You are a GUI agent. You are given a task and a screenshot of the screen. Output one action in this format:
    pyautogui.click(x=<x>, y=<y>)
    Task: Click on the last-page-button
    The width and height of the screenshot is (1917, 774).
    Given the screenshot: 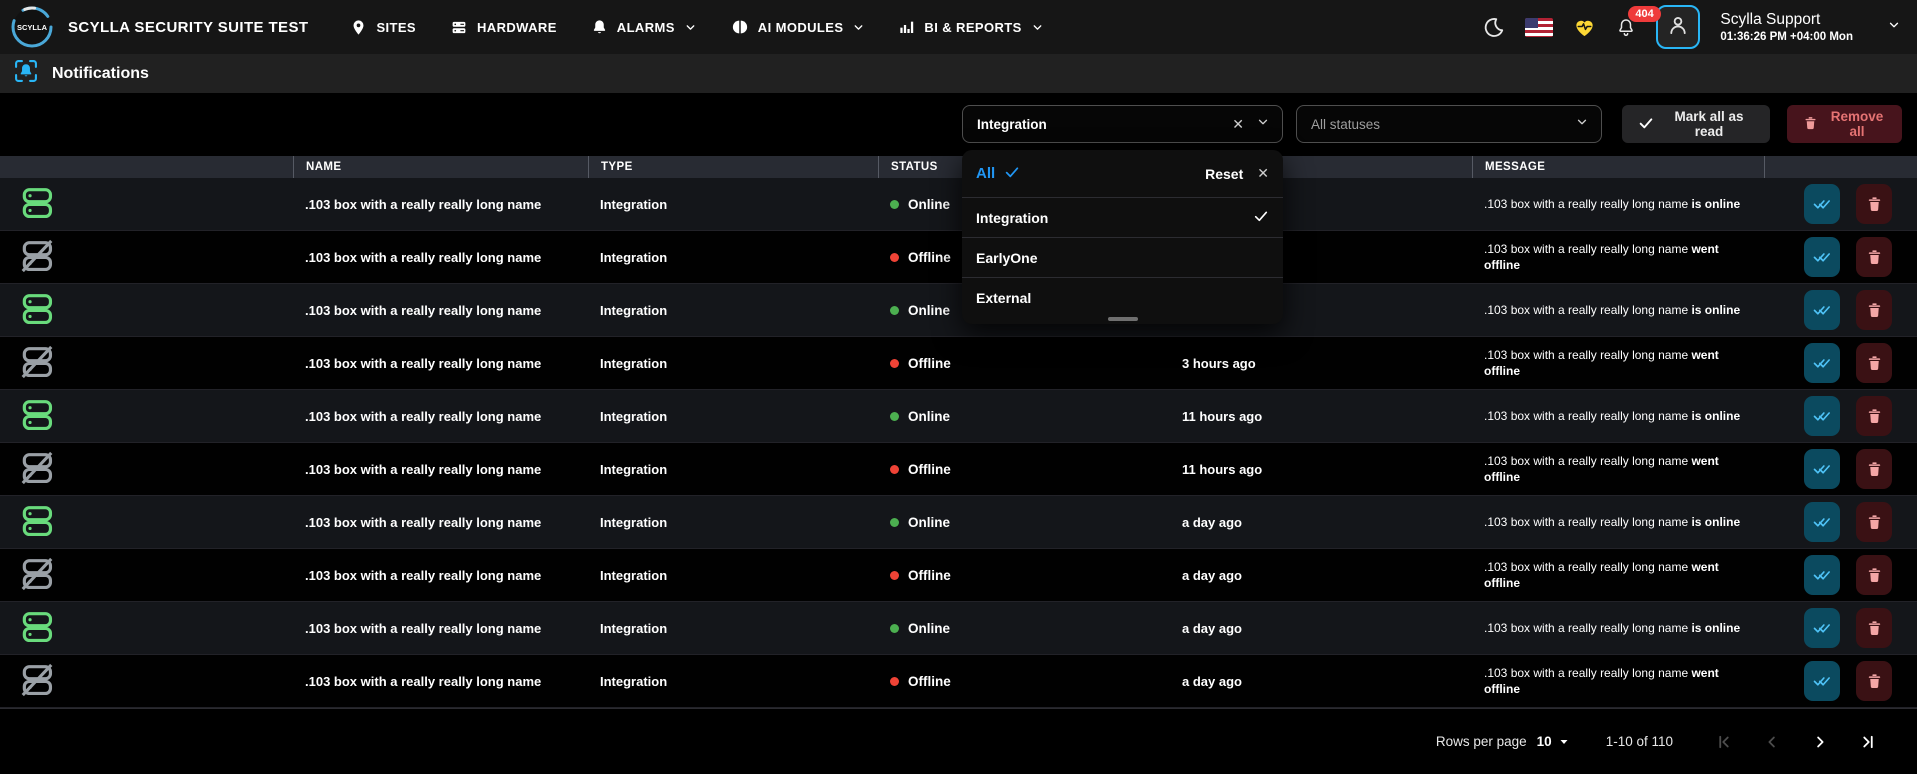 What is the action you would take?
    pyautogui.click(x=1868, y=742)
    